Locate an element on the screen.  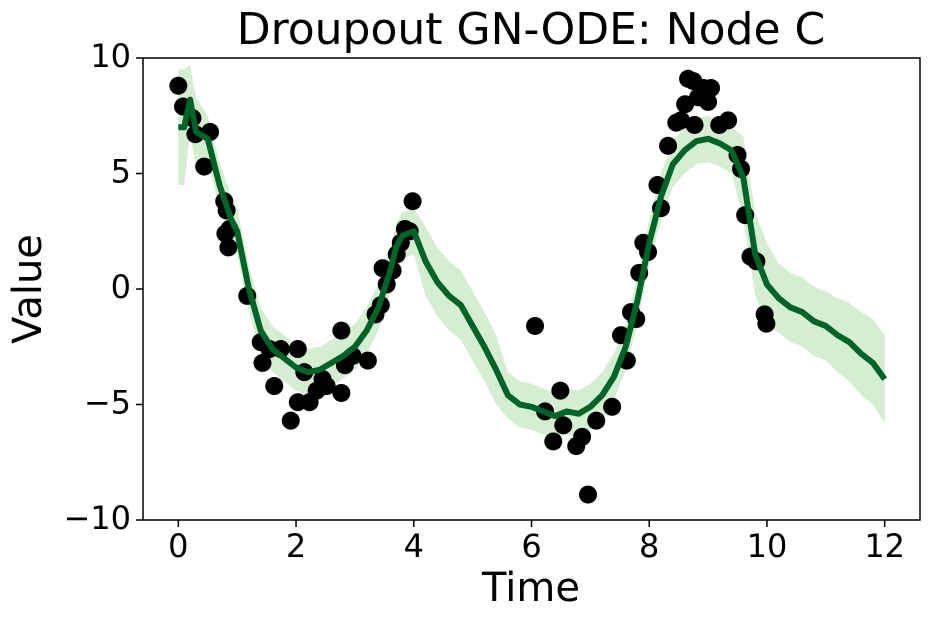
x-axis-label: Time is located at coordinates (530, 588).